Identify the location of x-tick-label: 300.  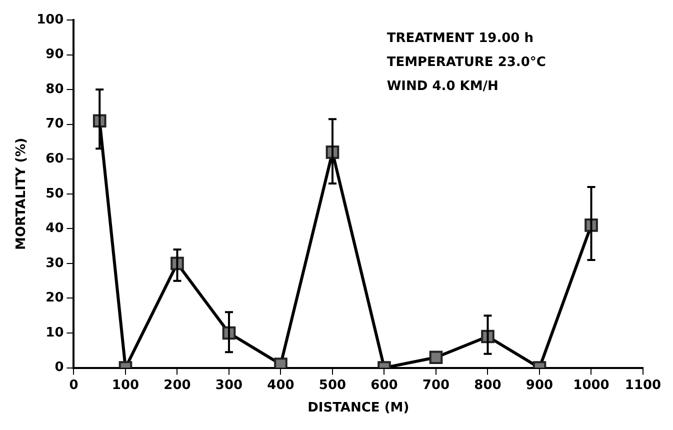
(229, 385).